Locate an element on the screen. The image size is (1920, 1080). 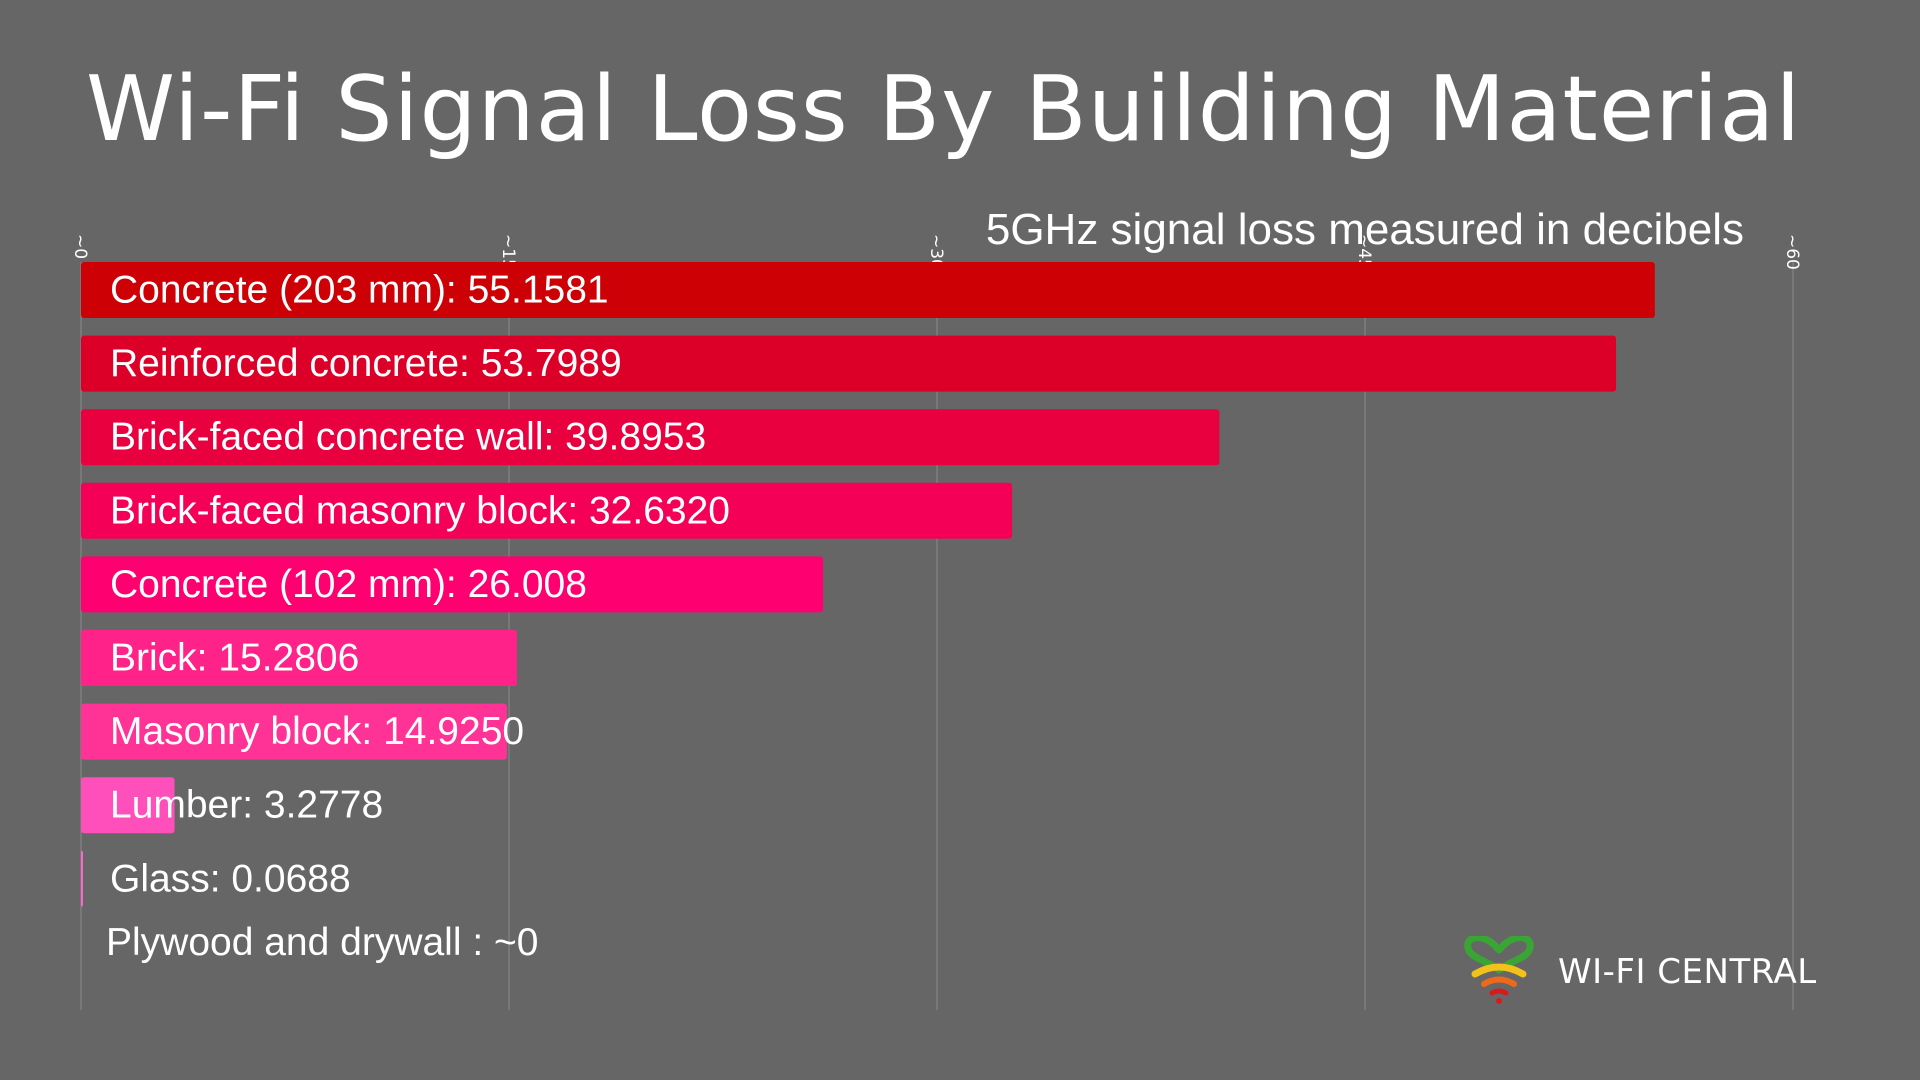
chart-subtitle: 5GHz signal loss measured in decibels is located at coordinates (1364, 229).